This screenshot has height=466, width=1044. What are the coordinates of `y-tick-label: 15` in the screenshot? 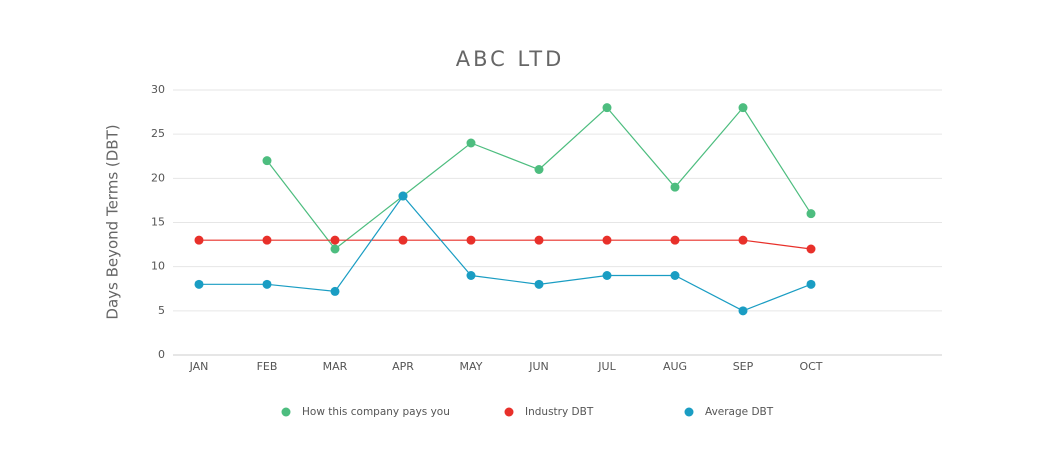 It's located at (158, 222).